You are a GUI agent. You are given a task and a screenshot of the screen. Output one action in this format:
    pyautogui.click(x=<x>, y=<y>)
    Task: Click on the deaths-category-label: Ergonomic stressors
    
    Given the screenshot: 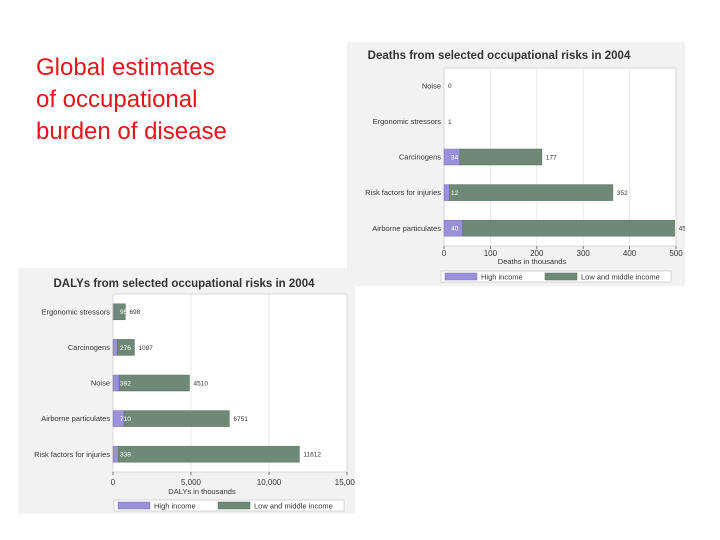 What is the action you would take?
    pyautogui.click(x=407, y=121)
    